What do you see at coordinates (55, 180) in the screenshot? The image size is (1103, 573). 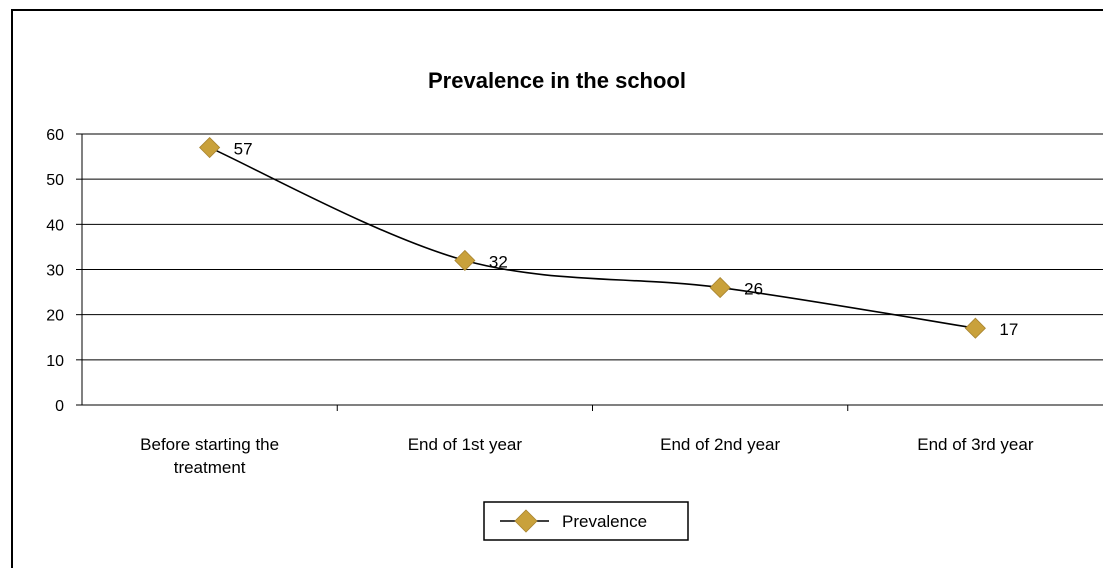 I see `y-tick-label: 50` at bounding box center [55, 180].